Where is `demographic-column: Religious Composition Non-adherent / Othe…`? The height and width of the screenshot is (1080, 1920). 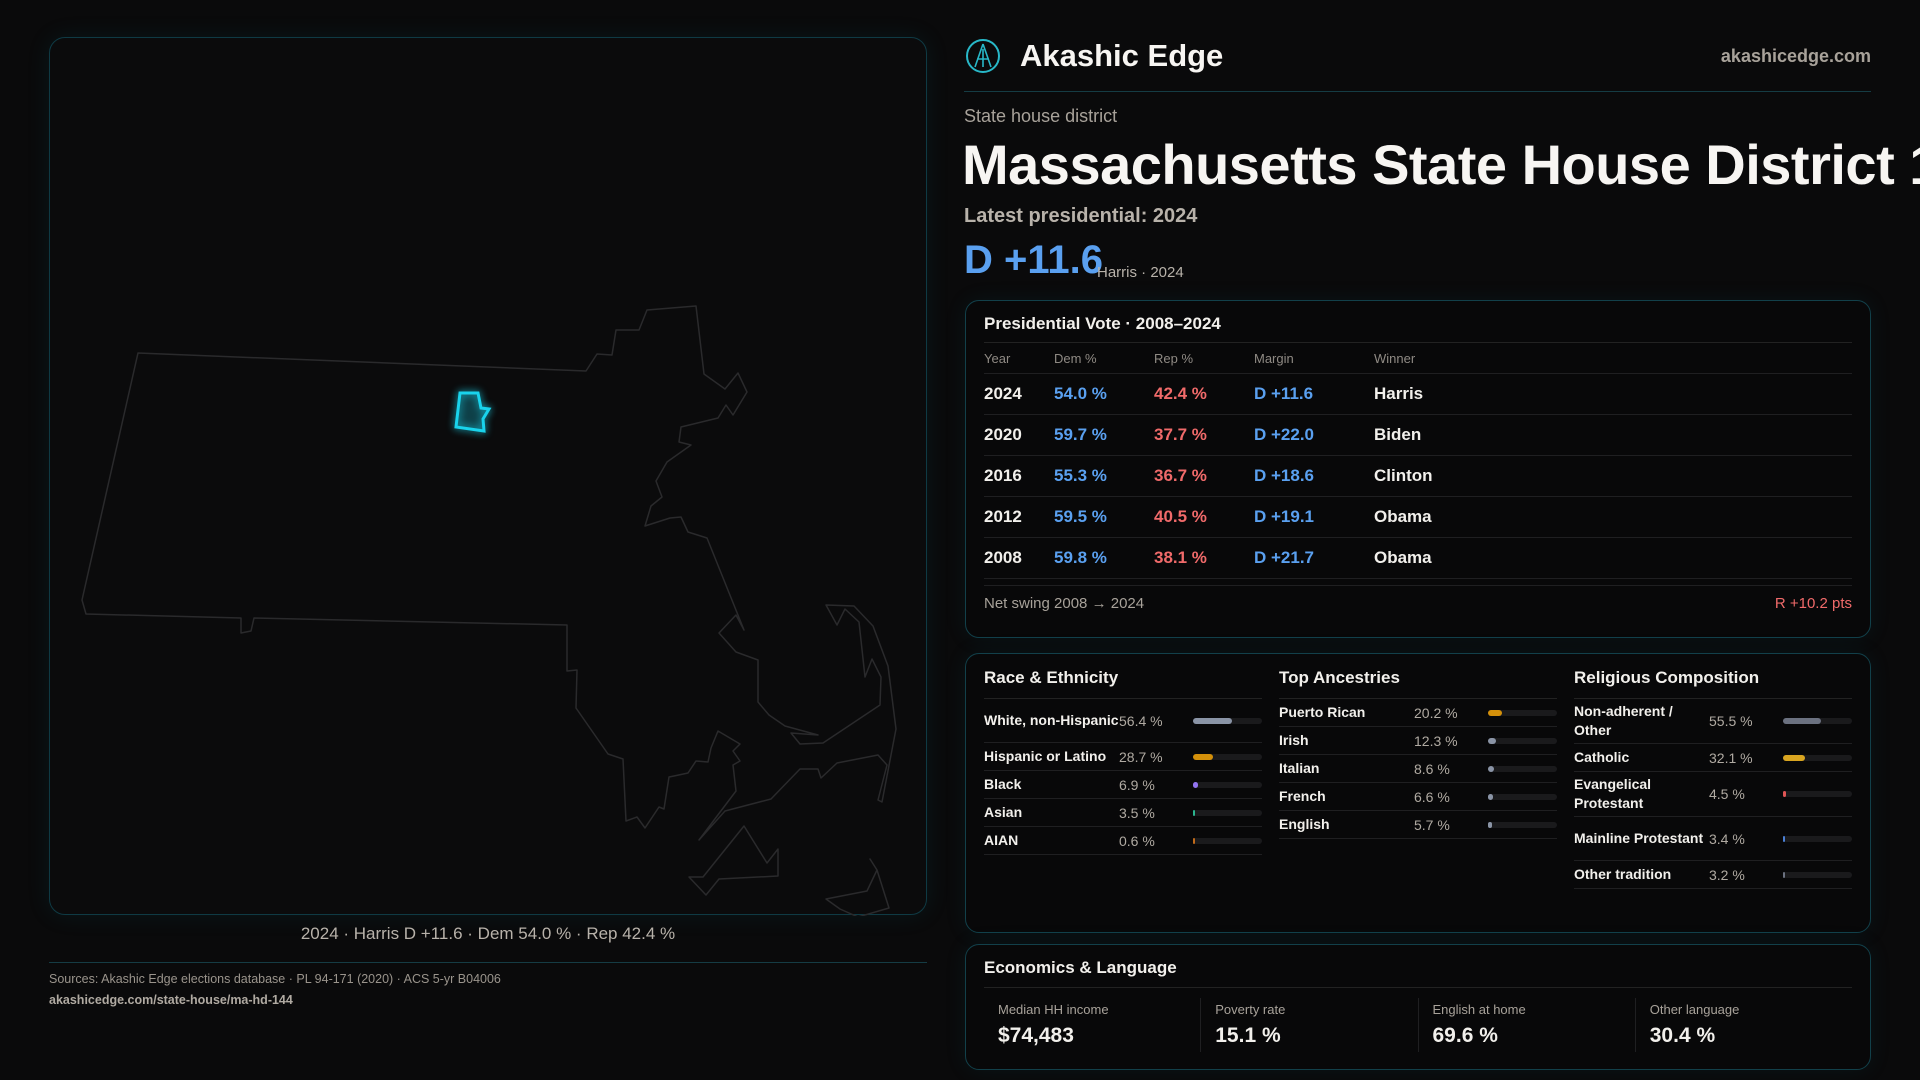
demographic-column: Religious Composition Non-adherent / Othe… is located at coordinates (1713, 793).